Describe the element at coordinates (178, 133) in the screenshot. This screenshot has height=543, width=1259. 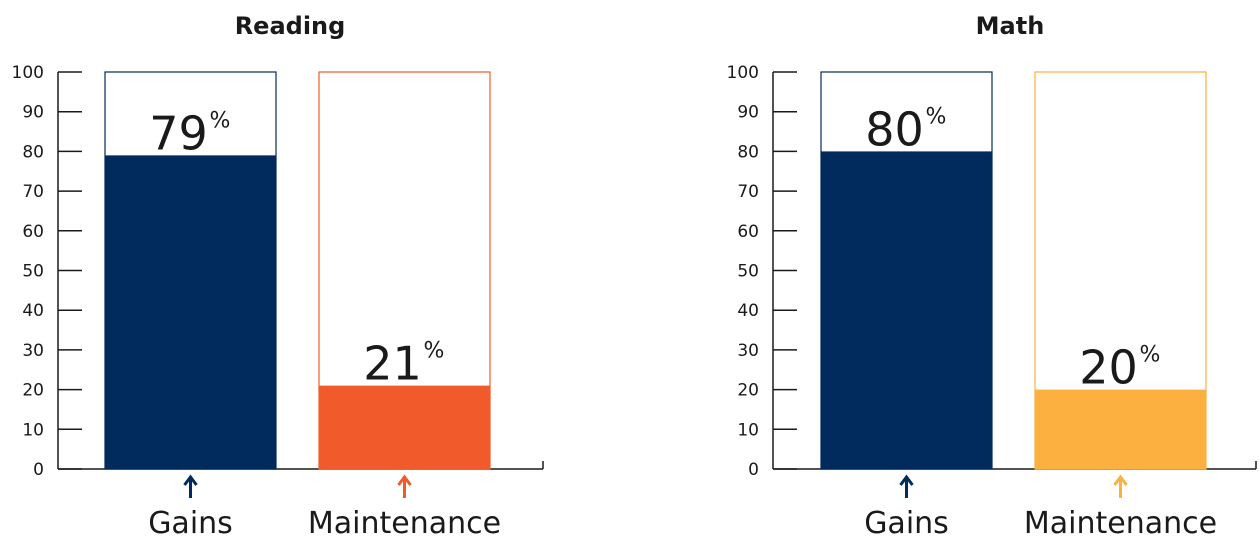
I see `bar-value-label: 79` at that location.